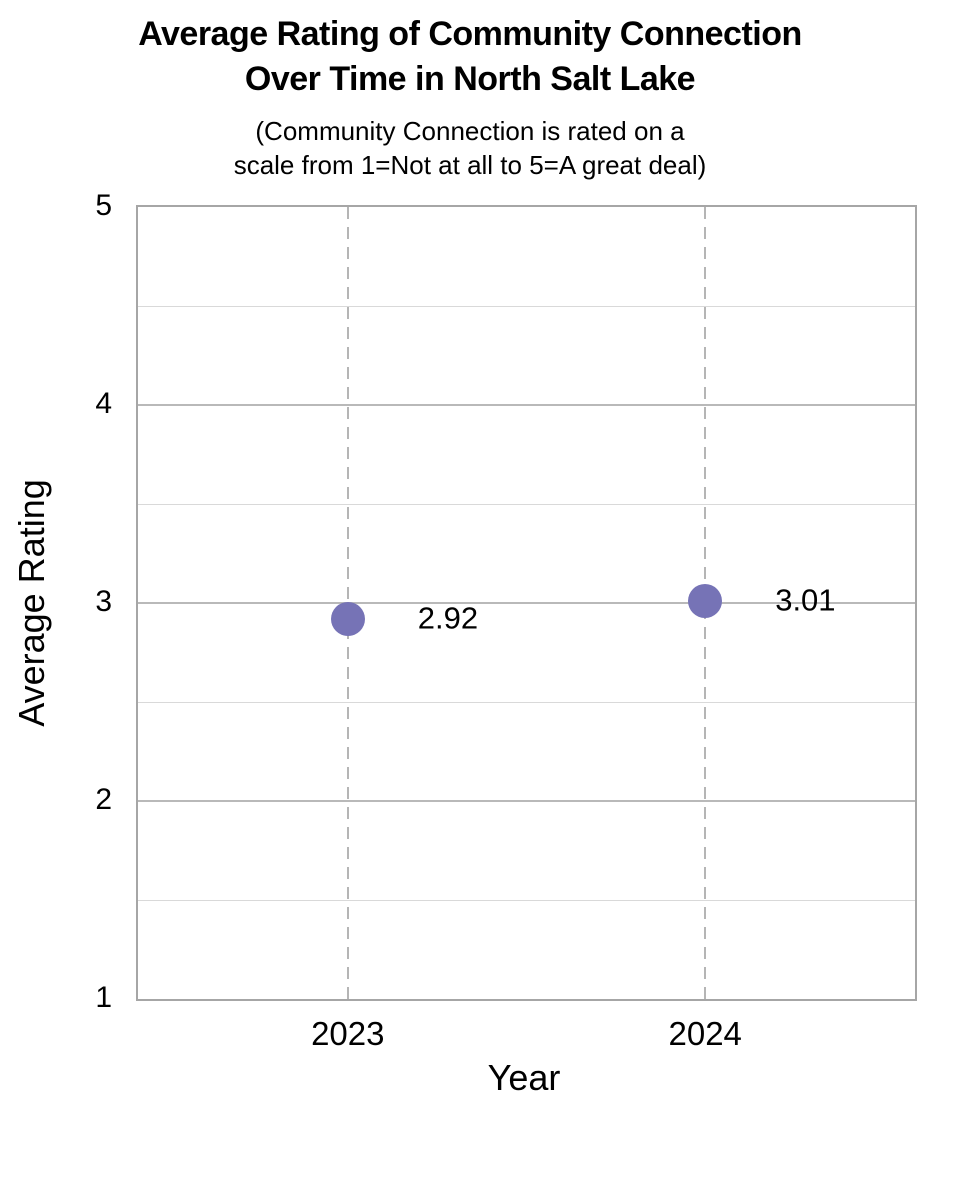 The image size is (960, 1200). What do you see at coordinates (103, 799) in the screenshot?
I see `y-tick-label: 2` at bounding box center [103, 799].